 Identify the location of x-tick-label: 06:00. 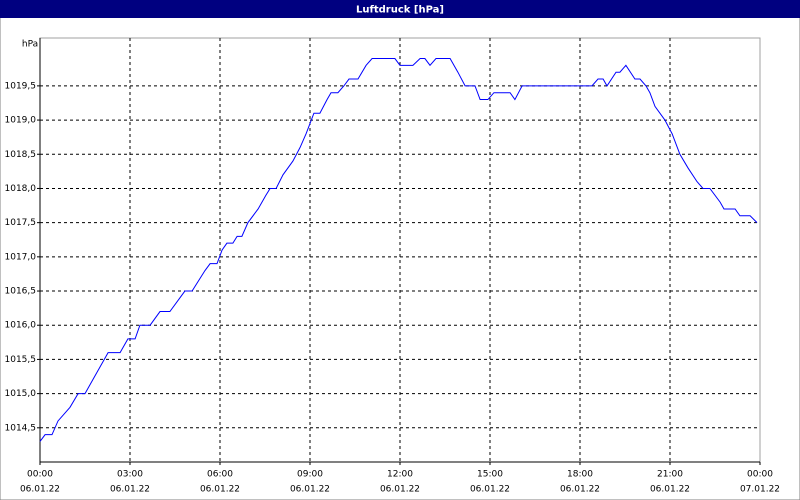
(220, 475).